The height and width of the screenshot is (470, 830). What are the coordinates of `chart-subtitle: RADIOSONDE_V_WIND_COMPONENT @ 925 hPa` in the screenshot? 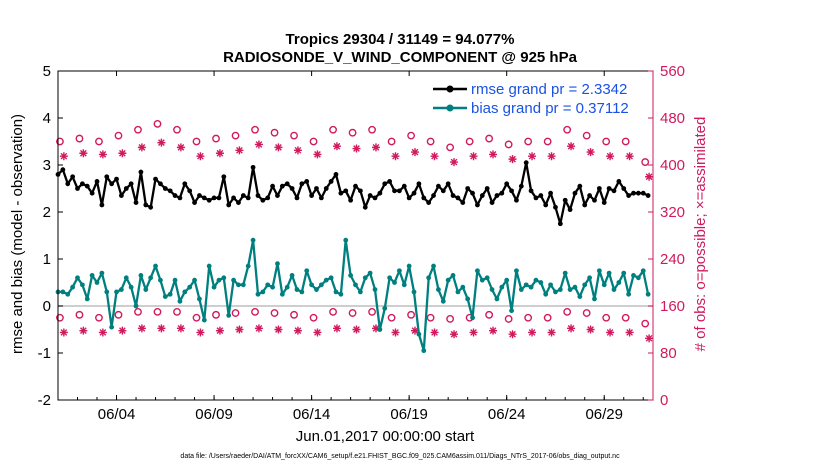 It's located at (400, 57).